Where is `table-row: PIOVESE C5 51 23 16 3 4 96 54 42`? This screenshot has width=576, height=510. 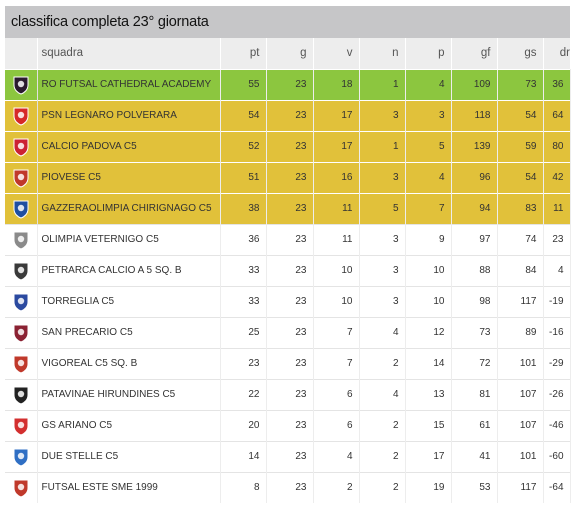
table-row: PIOVESE C5 51 23 16 3 4 96 54 42 is located at coordinates (288, 177).